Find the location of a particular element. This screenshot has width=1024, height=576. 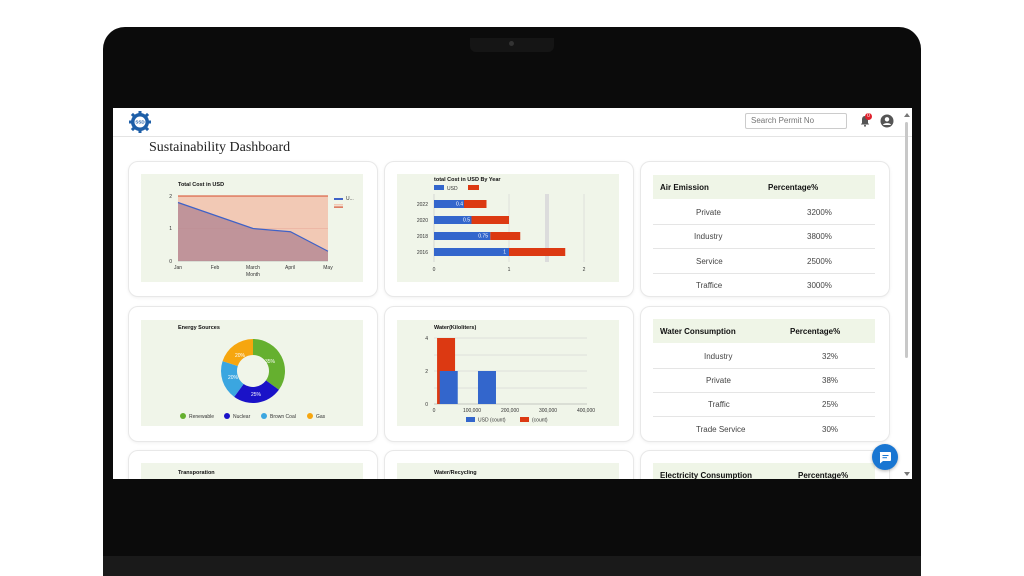

table-cell: 3000% is located at coordinates (819, 285).